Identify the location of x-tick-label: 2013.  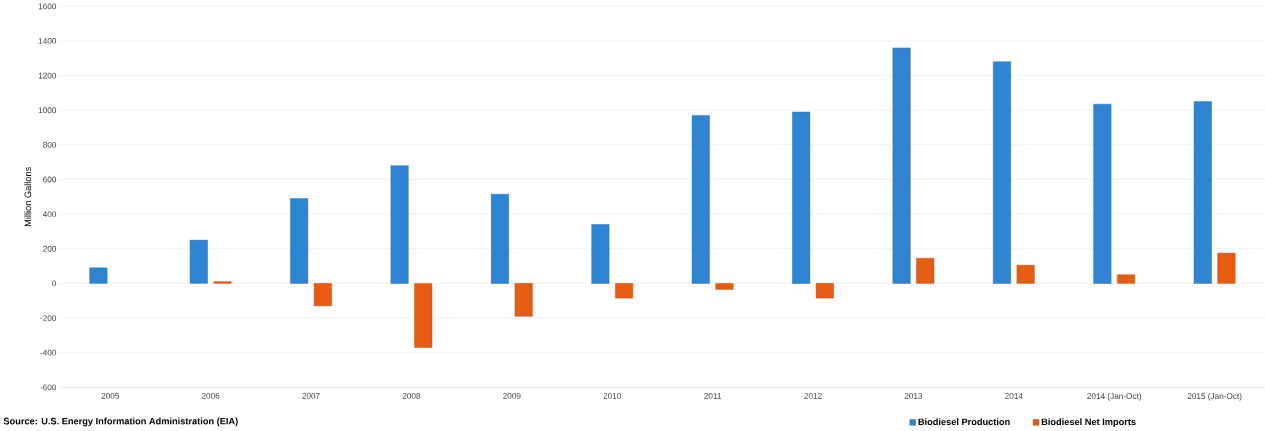
(913, 396).